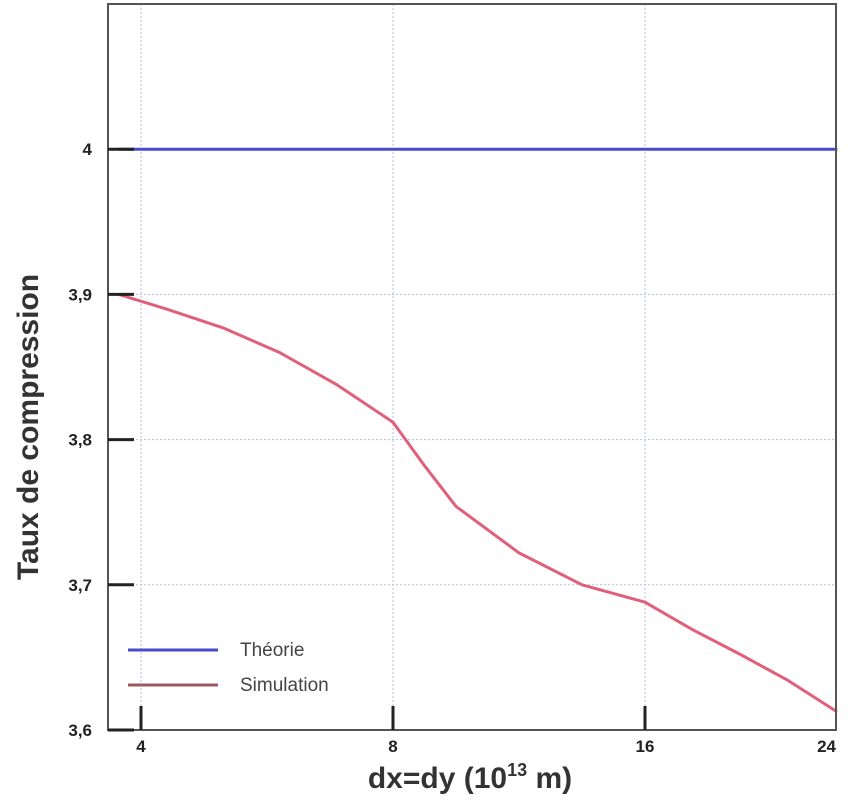 The width and height of the screenshot is (856, 800). What do you see at coordinates (549, 778) in the screenshot?
I see `x-axis-title-unit: m)` at bounding box center [549, 778].